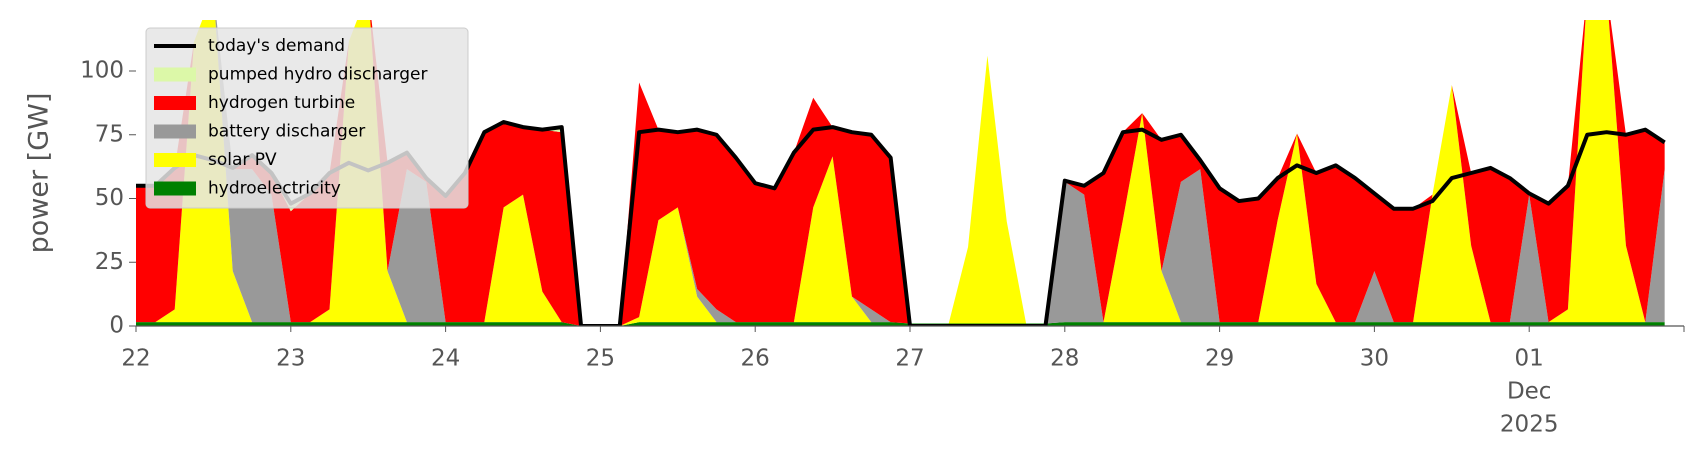 The width and height of the screenshot is (1706, 460). I want to click on legend-label: hydrogen turbine, so click(281, 103).